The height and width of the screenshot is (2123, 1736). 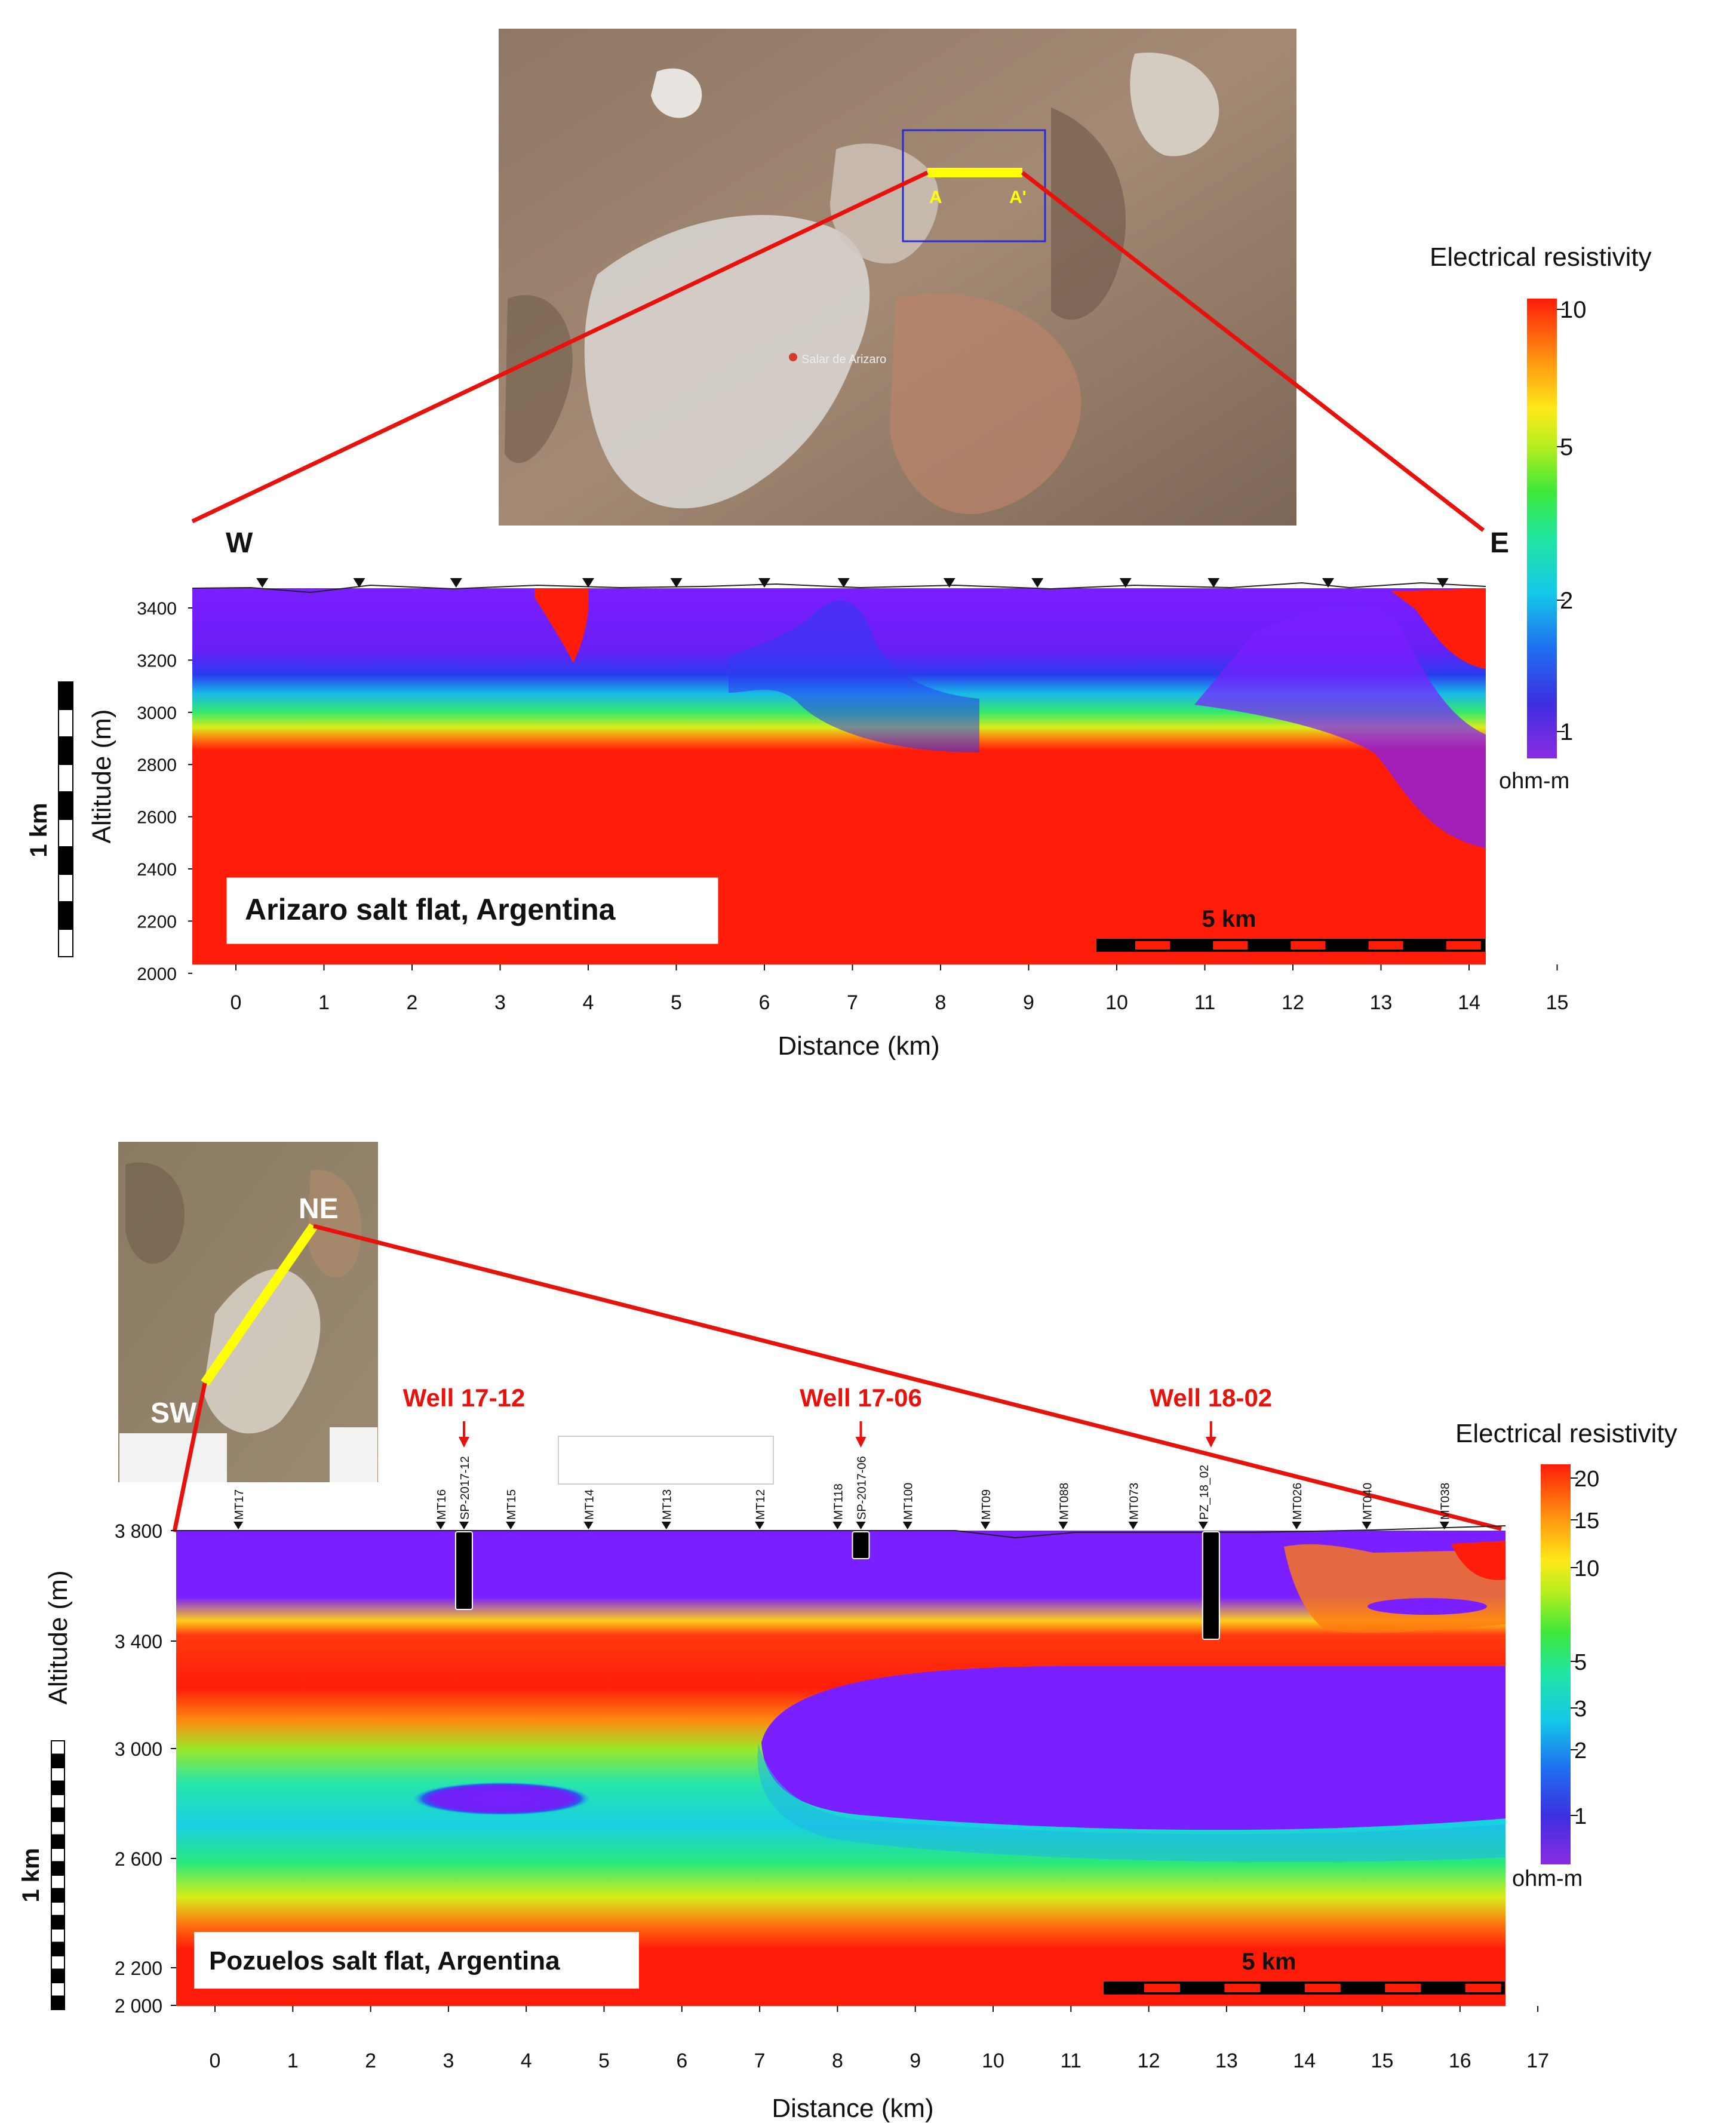 What do you see at coordinates (1580, 1750) in the screenshot?
I see `bottom-legend-tick-label: 2` at bounding box center [1580, 1750].